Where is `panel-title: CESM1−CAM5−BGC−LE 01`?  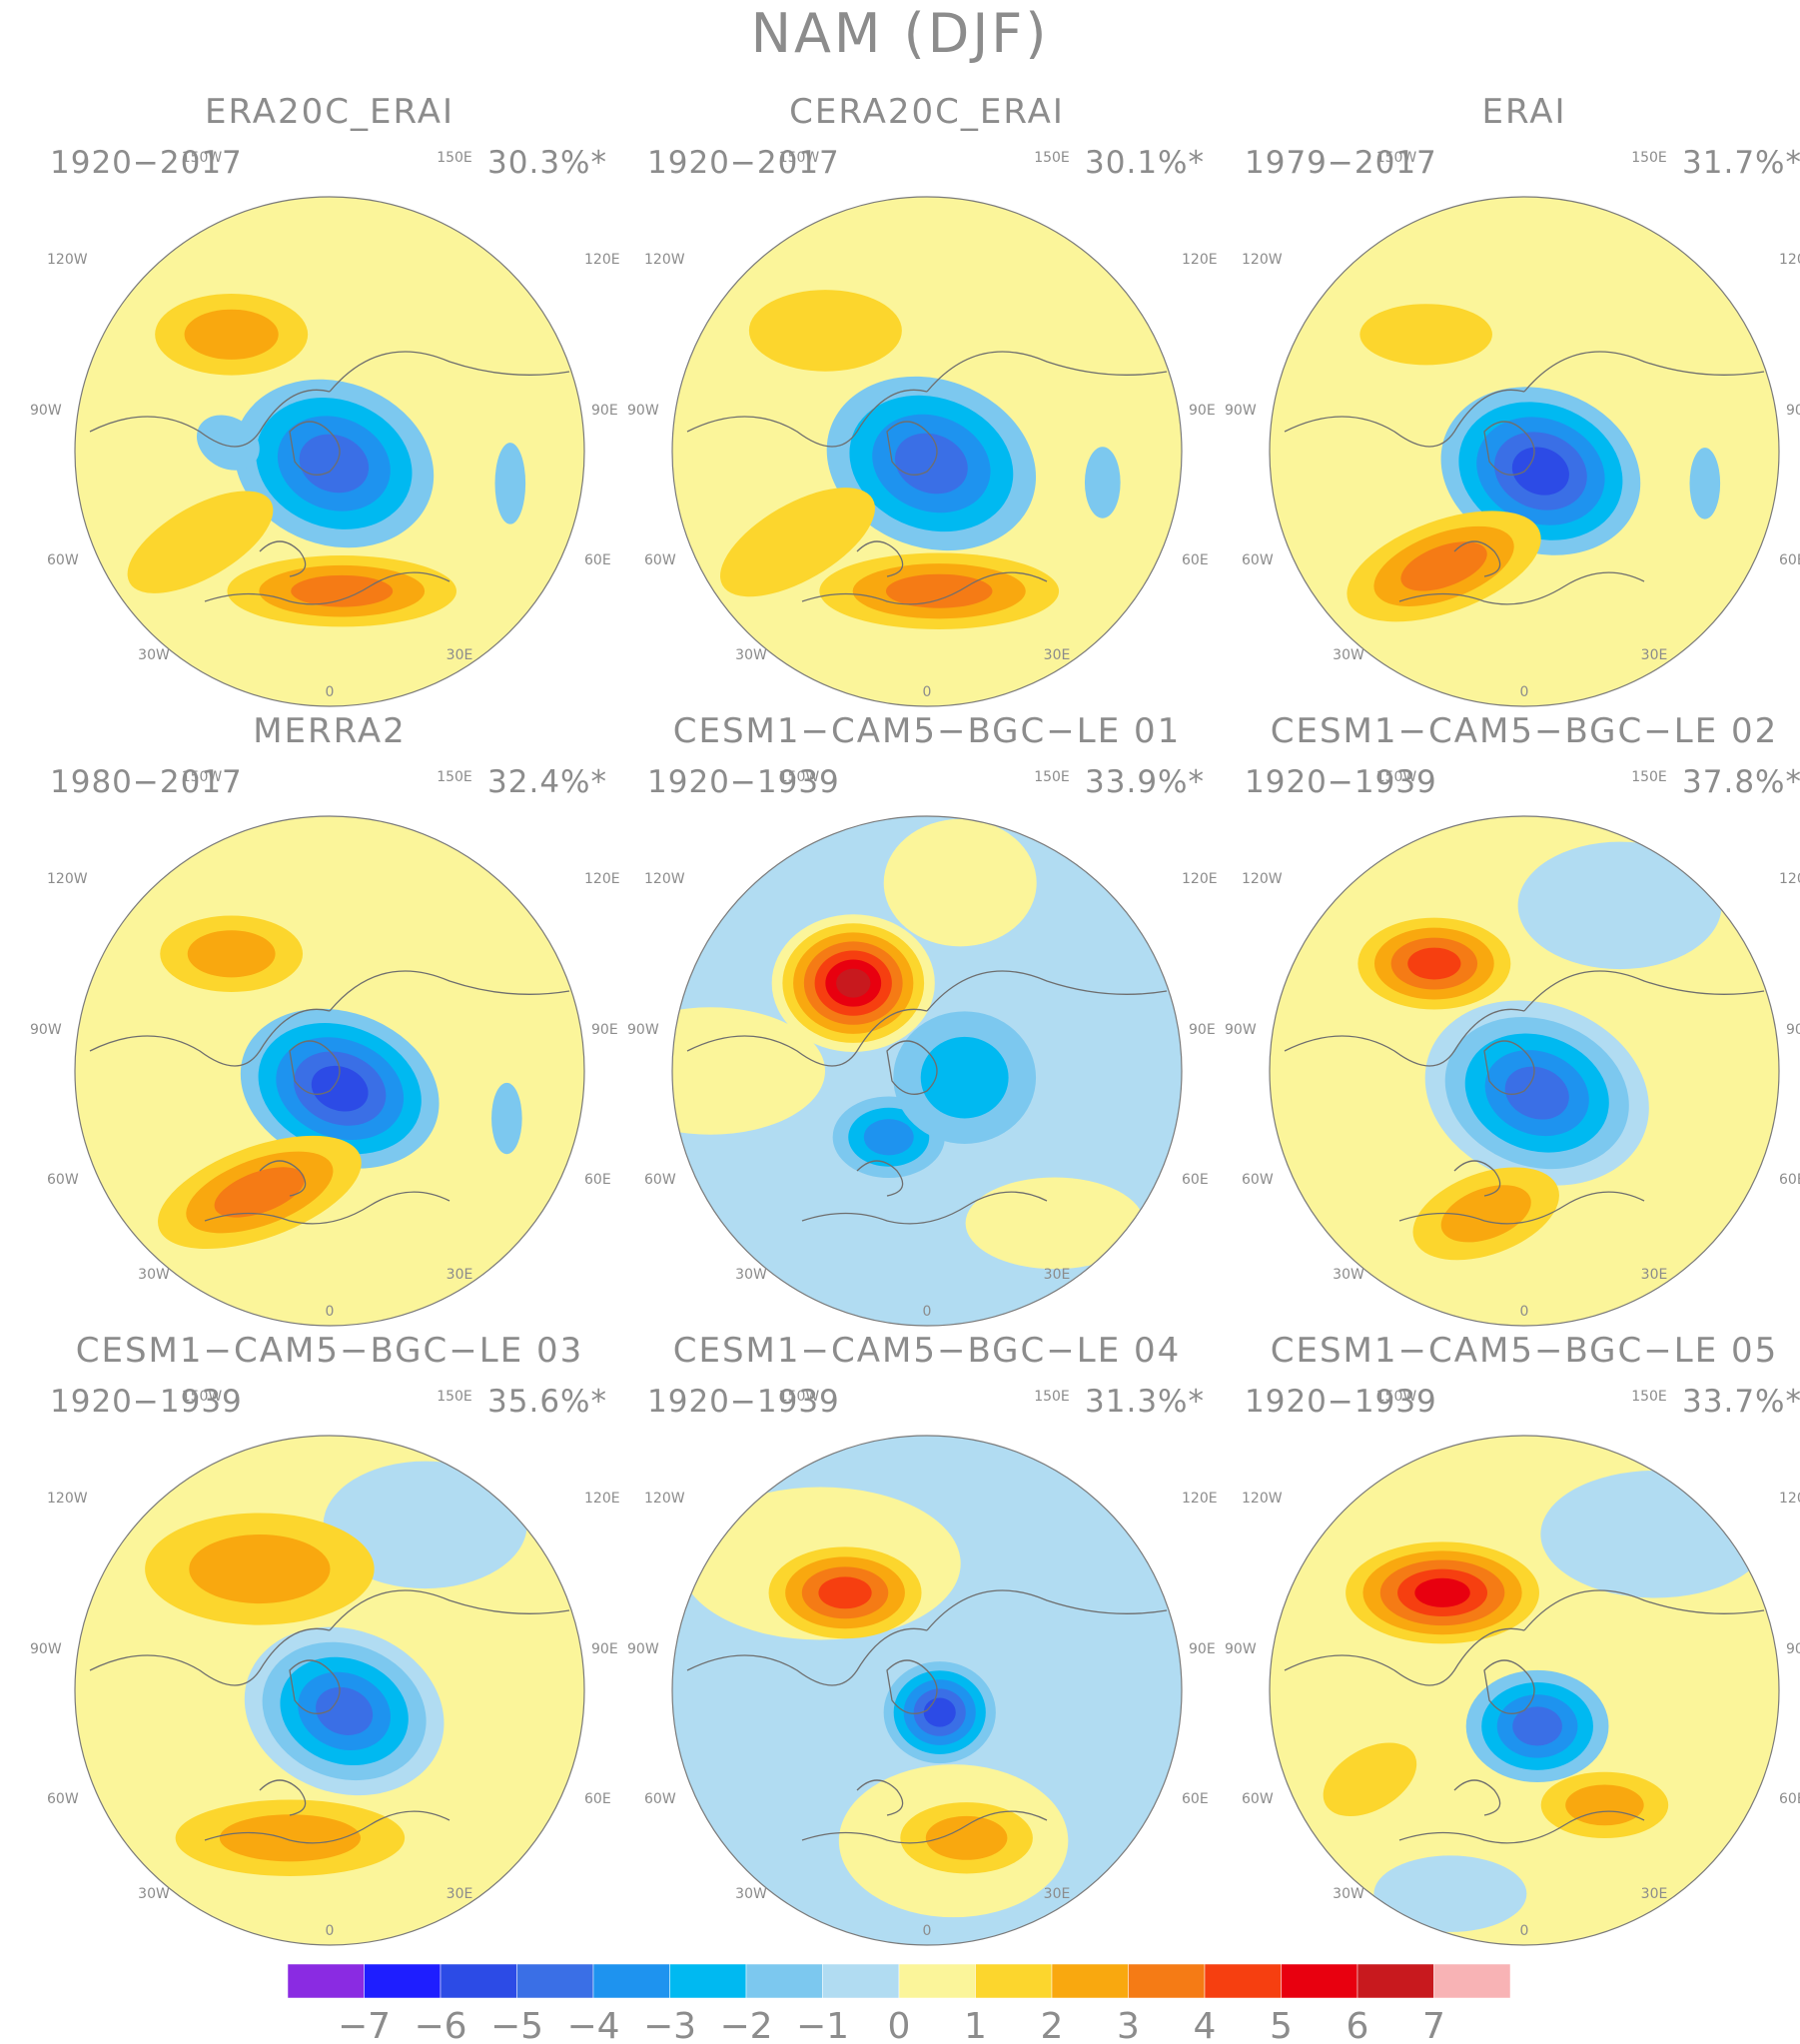 panel-title: CESM1−CAM5−BGC−LE 01 is located at coordinates (927, 731).